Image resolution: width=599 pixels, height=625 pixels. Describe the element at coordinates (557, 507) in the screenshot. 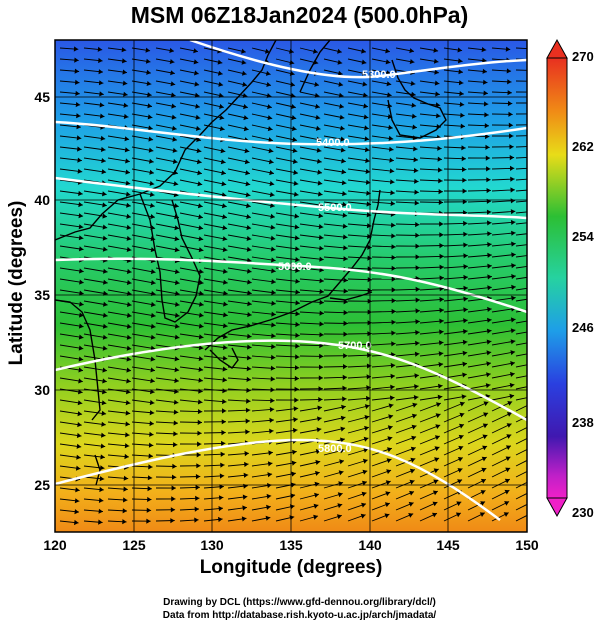

I see `colorbar-bottom-arrow` at that location.